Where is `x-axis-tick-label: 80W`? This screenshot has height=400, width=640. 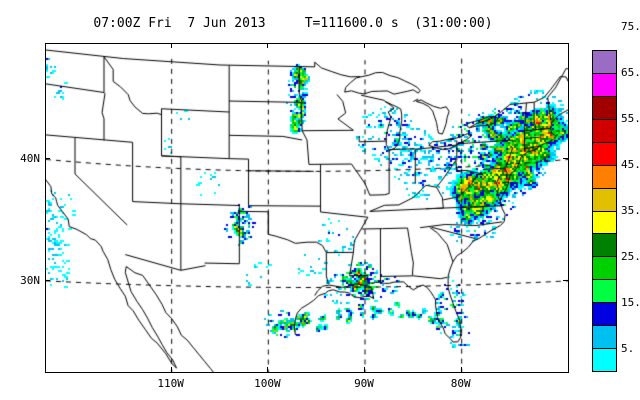 x-axis-tick-label: 80W is located at coordinates (460, 383).